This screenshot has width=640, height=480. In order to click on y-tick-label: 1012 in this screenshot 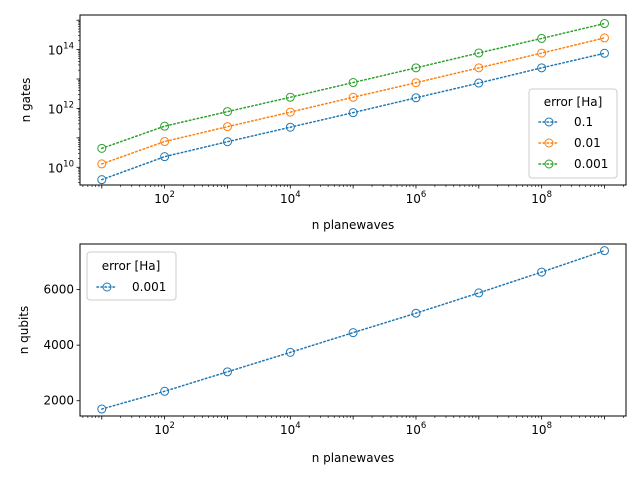, I will do `click(61, 108)`.